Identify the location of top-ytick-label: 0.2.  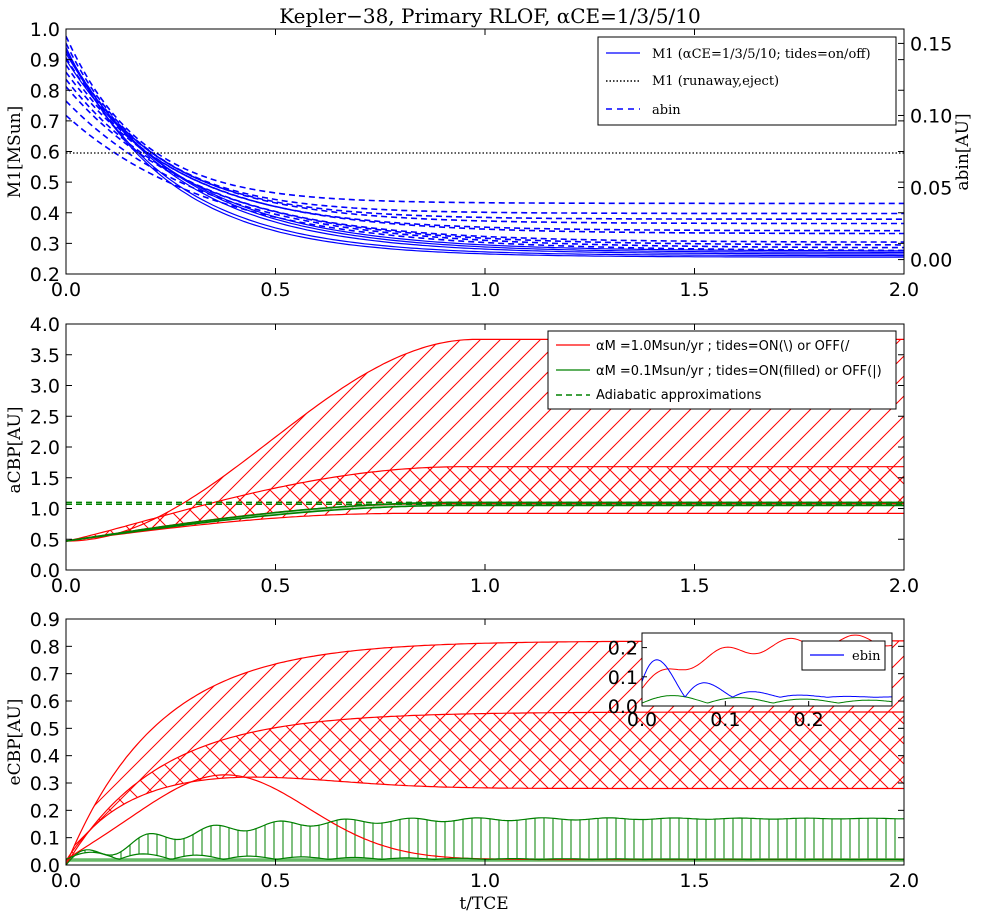
(45, 275).